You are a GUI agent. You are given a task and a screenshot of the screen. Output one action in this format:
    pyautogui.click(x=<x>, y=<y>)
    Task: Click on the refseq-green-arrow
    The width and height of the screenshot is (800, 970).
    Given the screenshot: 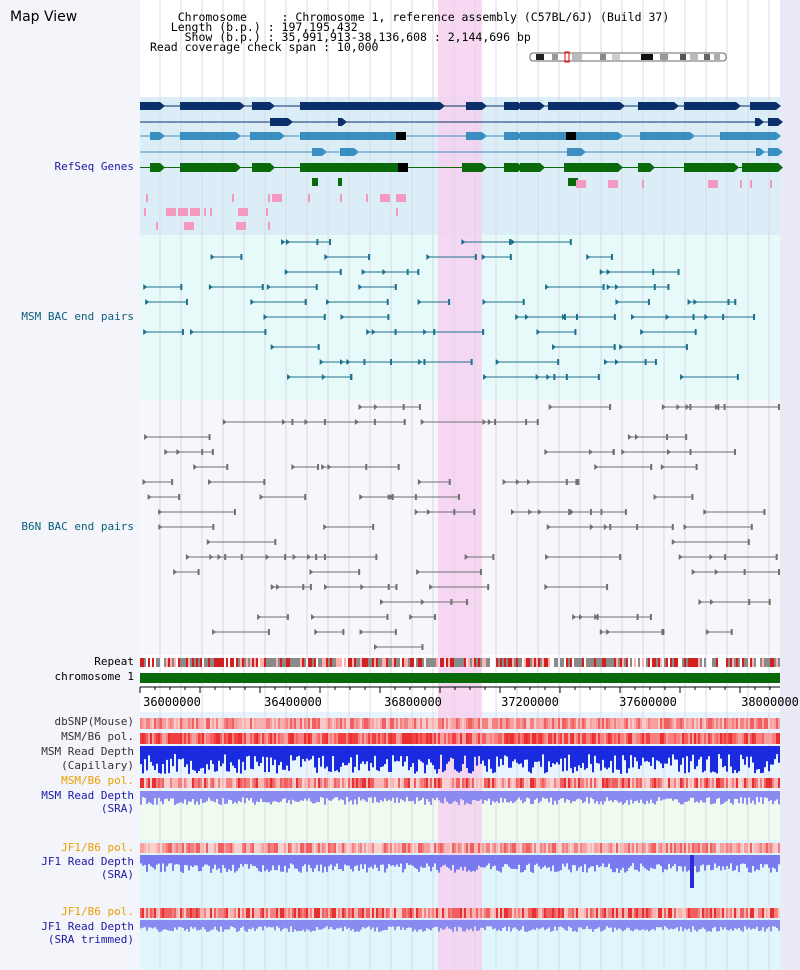 What is the action you would take?
    pyautogui.click(x=652, y=167)
    